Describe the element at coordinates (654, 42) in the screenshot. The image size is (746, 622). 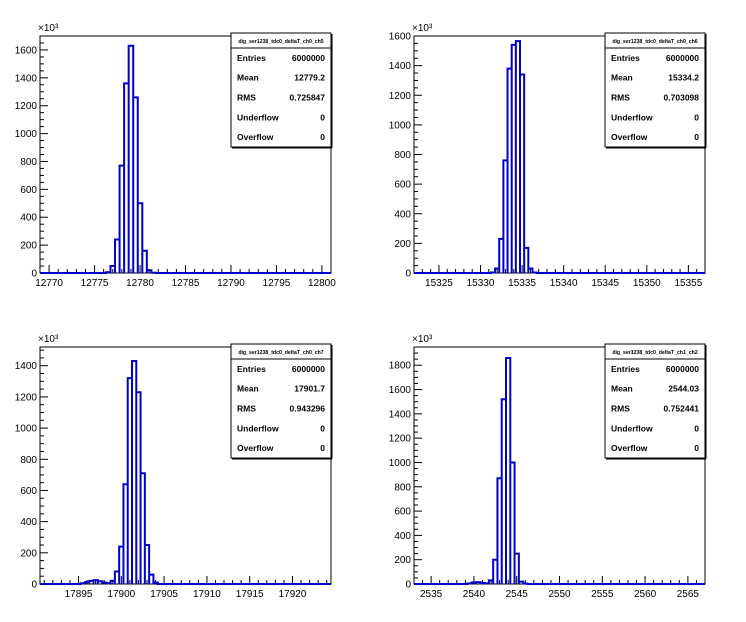
I see `stats-title: dig_ser1238_tdc0_deltaT_ch0_ch6` at that location.